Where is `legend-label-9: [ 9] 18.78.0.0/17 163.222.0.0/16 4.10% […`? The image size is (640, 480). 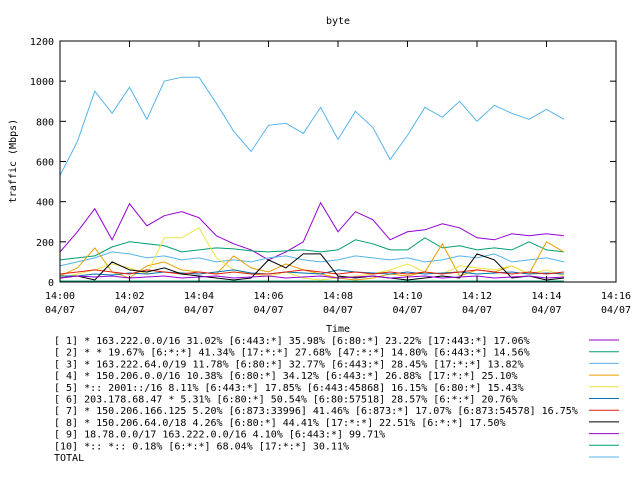 legend-label-9: [ 9] 18.78.0.0/17 163.222.0.0/16 4.10% [… is located at coordinates (219, 435).